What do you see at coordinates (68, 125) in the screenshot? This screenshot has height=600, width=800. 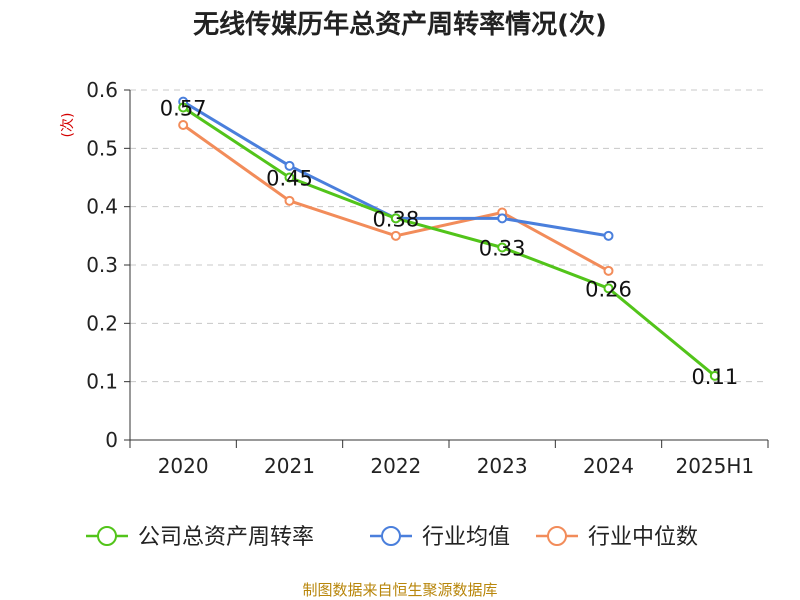 I see `y-axis-label: (次)` at bounding box center [68, 125].